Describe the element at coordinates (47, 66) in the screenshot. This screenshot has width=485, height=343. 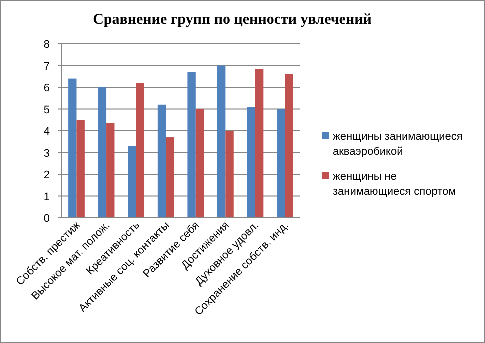
I see `y-tick-label: 7` at that location.